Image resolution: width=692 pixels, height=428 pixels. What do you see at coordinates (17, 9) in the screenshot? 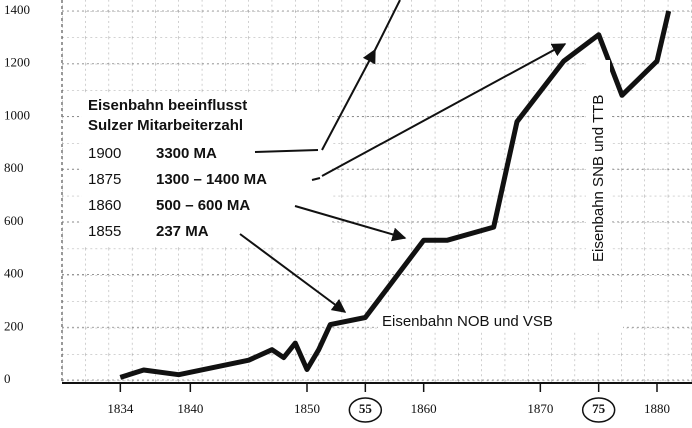
I see `y-tick-label: 1400` at bounding box center [17, 9].